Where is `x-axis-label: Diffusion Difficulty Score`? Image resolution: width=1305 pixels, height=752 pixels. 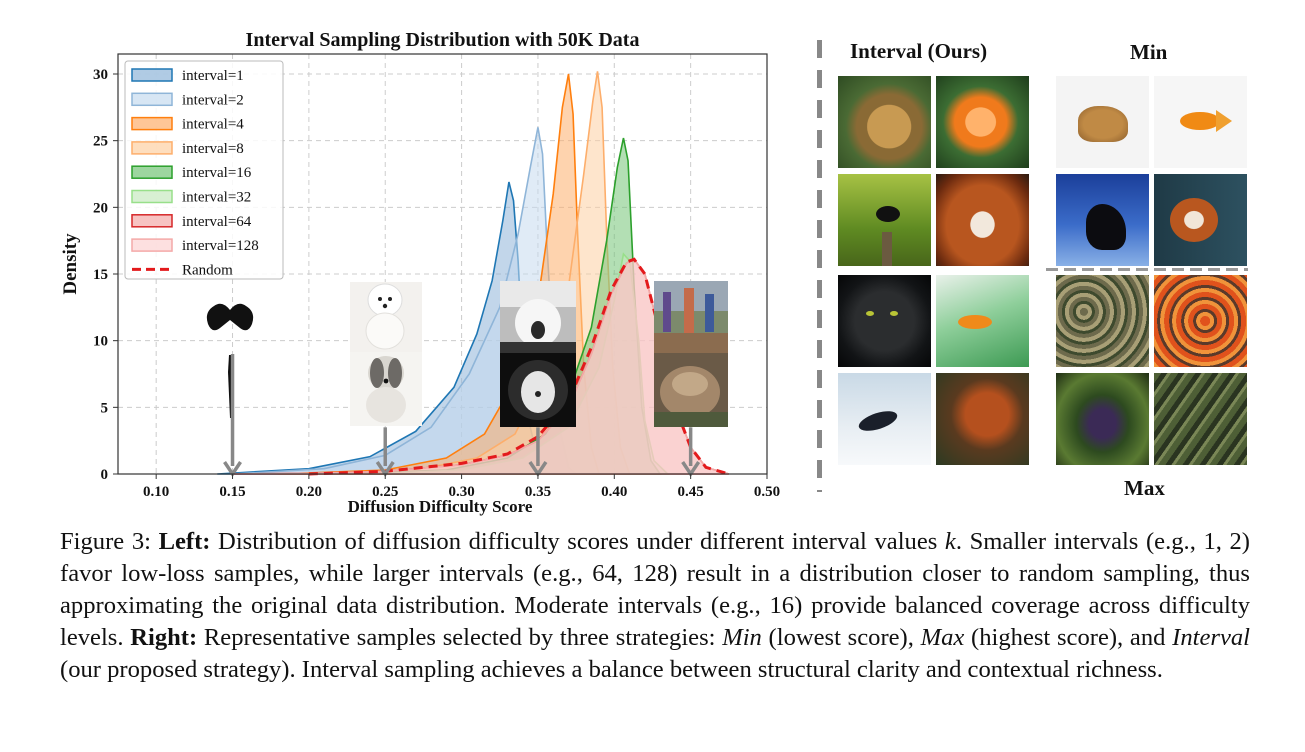 x-axis-label: Diffusion Difficulty Score is located at coordinates (440, 506).